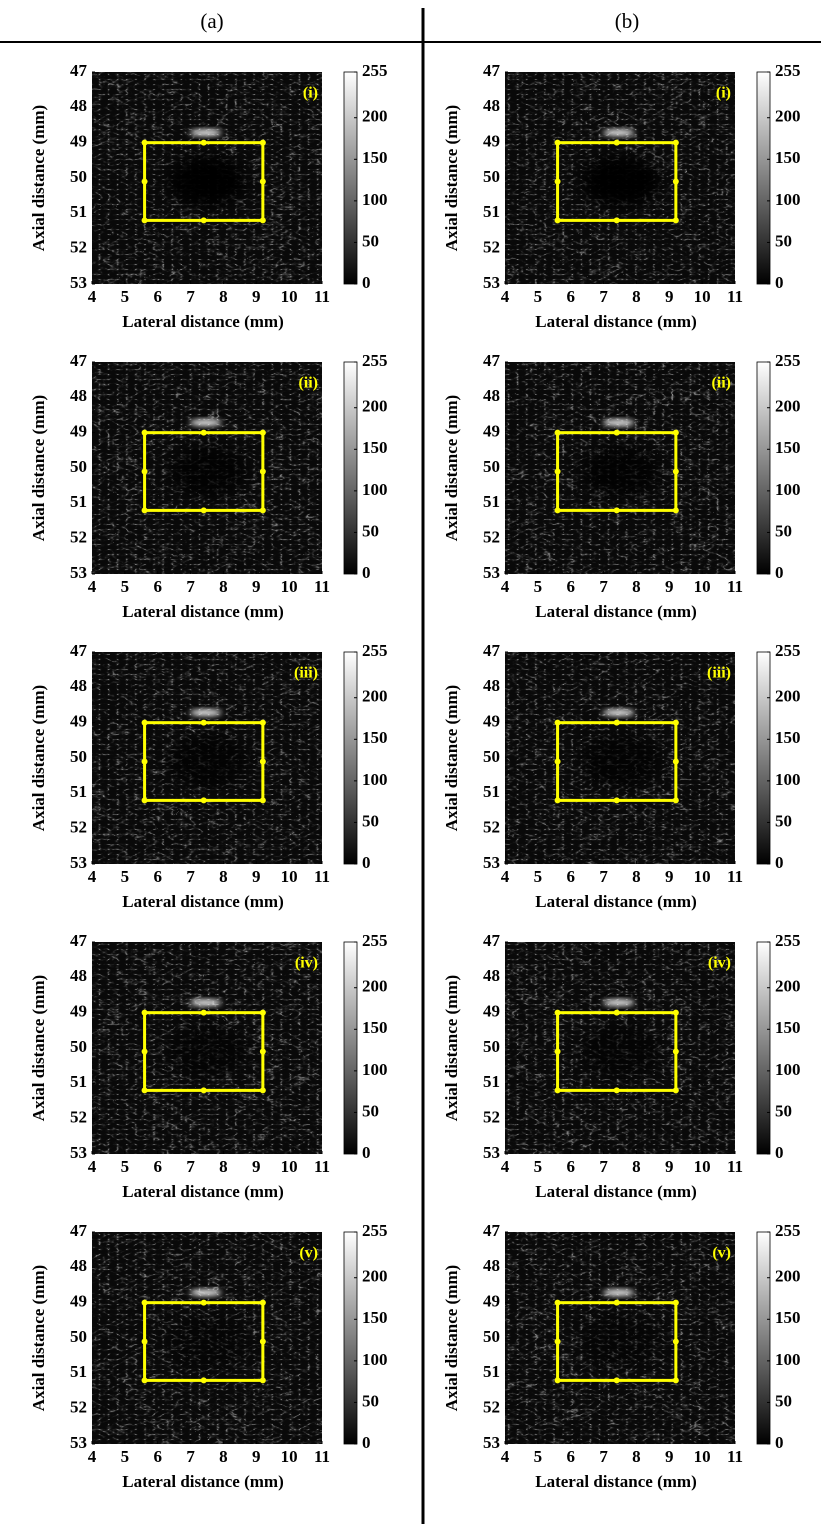 The width and height of the screenshot is (821, 1524). Describe the element at coordinates (202, 321) in the screenshot. I see `x-axis-label: Lateral distance (mm)` at that location.